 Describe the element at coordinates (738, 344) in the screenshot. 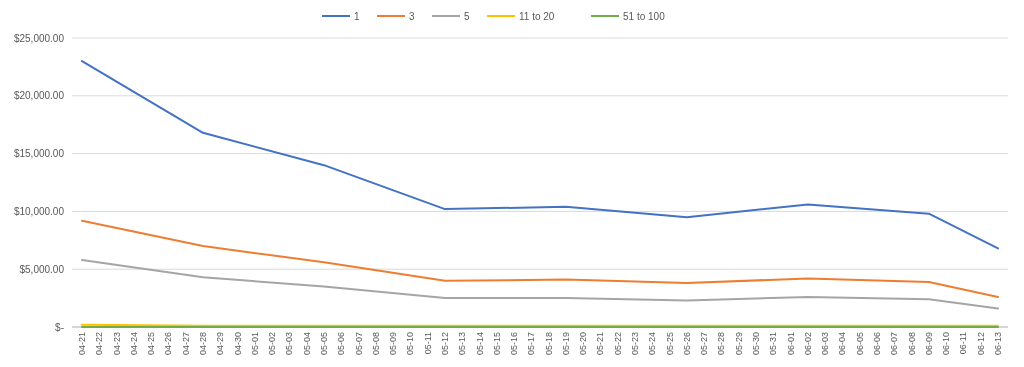

I see `x-tick-label: 05-29` at that location.